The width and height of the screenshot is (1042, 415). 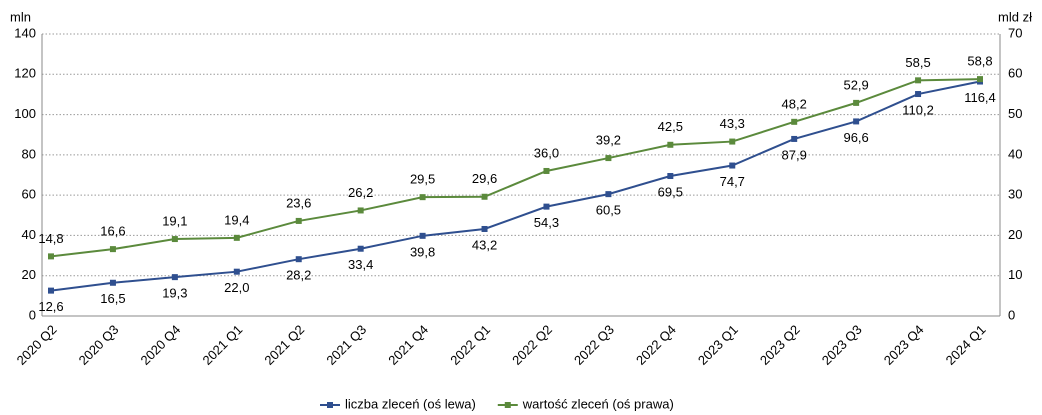 I want to click on x-tick-label: 2023 Q1, so click(x=718, y=345).